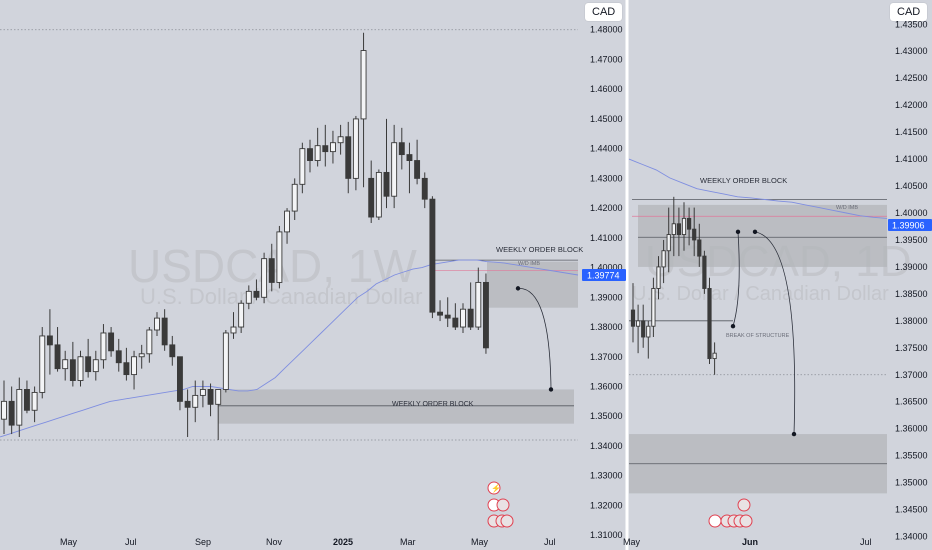  I want to click on left-currency-badge: CAD, so click(604, 12).